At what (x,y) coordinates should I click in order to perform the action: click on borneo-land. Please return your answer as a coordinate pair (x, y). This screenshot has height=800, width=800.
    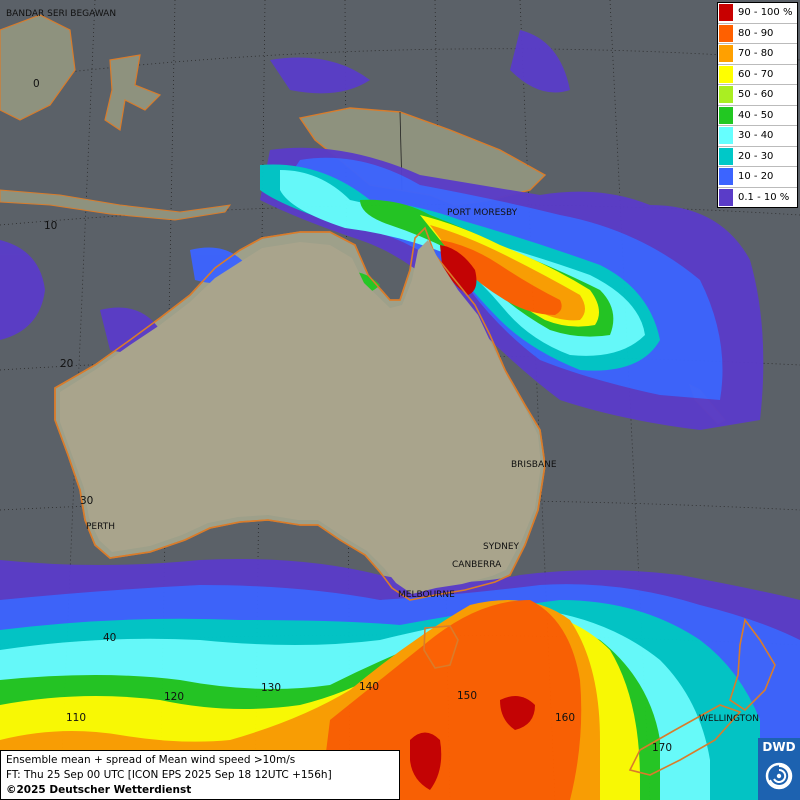
    Looking at the image, I should click on (38, 67).